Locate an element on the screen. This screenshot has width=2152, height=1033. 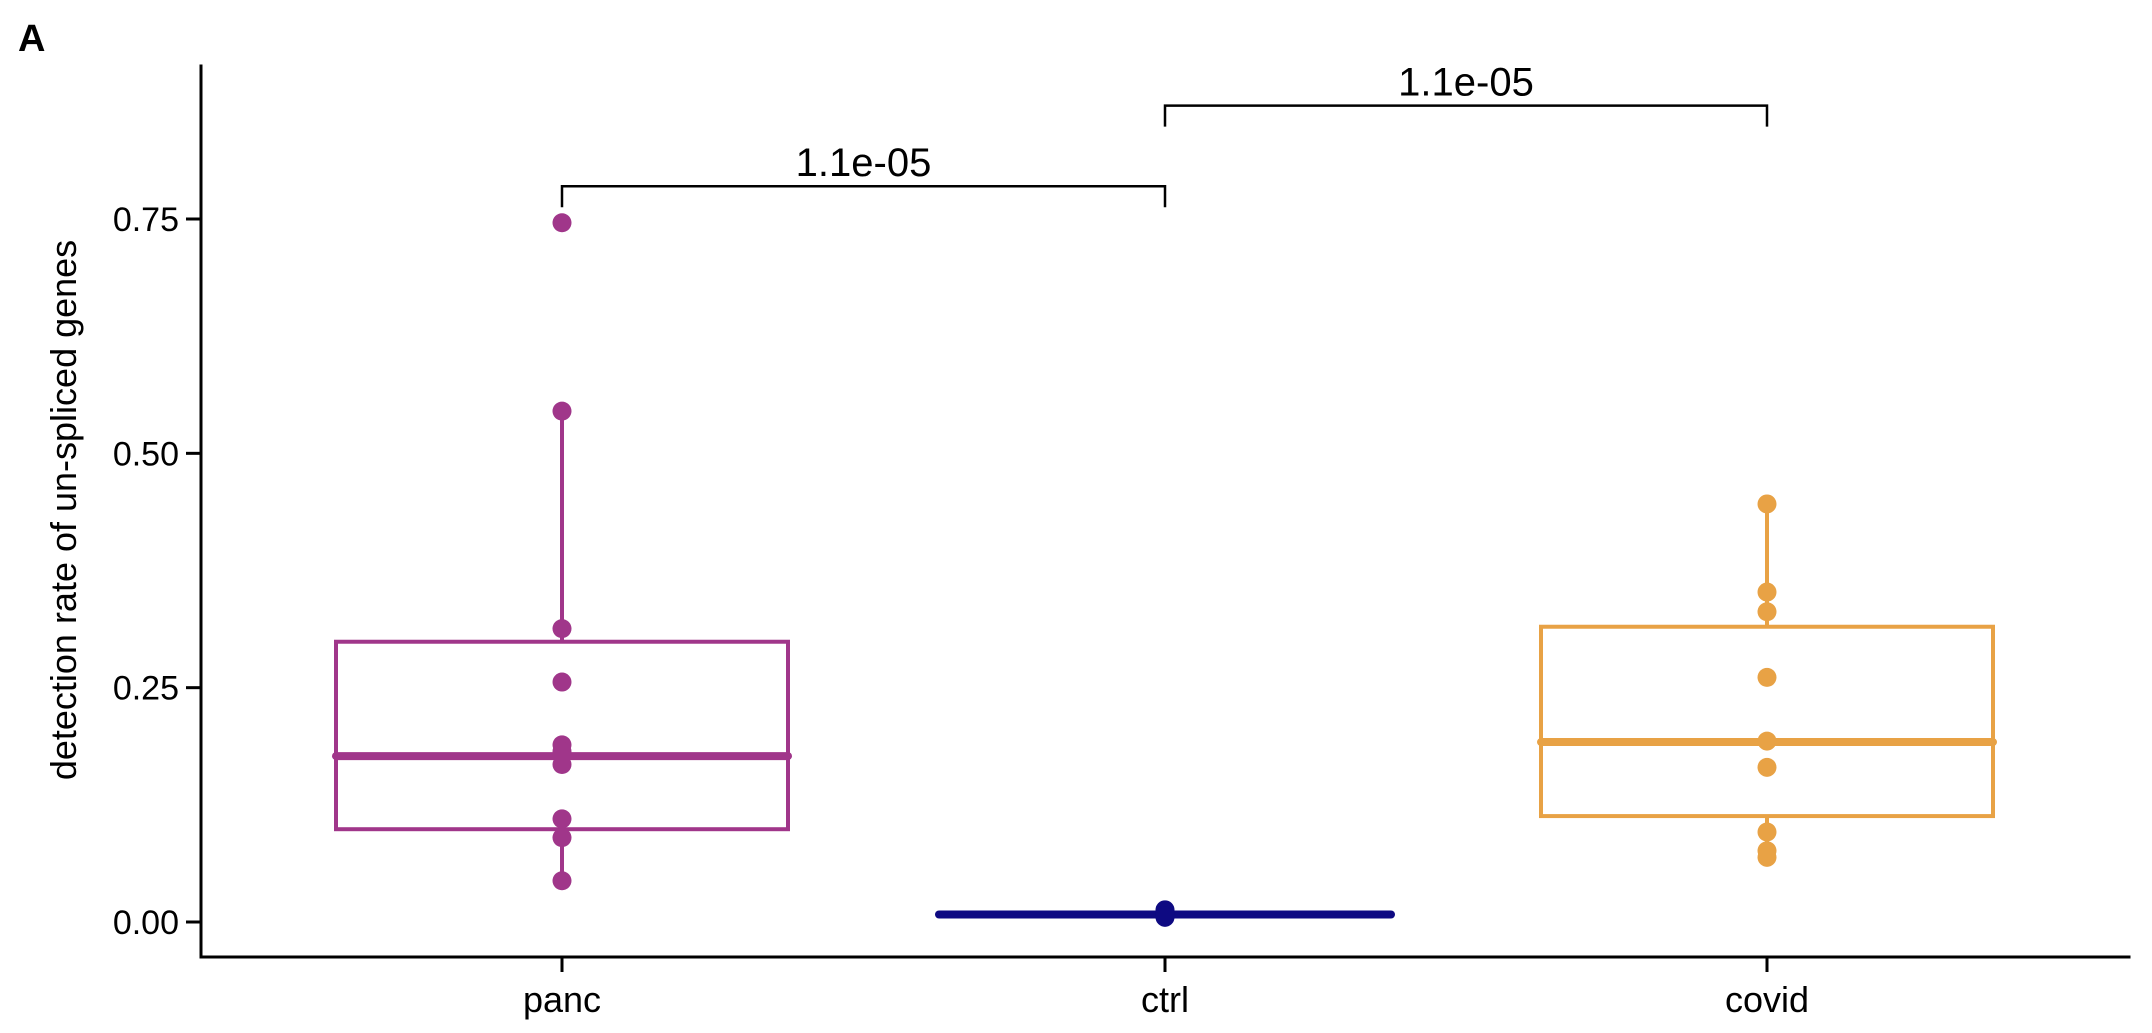
significance-bracket-2: 1.1e-05 is located at coordinates (1466, 94).